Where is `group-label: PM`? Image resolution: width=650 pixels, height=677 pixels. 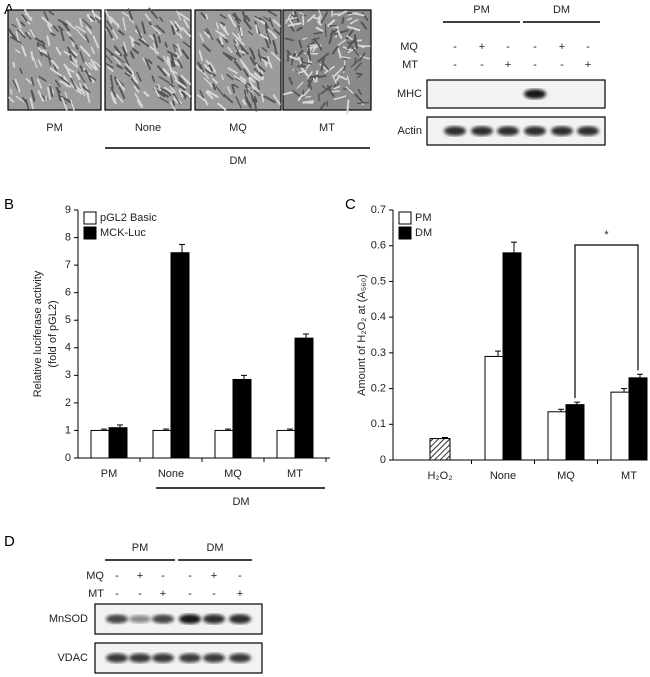 group-label: PM is located at coordinates (481, 10).